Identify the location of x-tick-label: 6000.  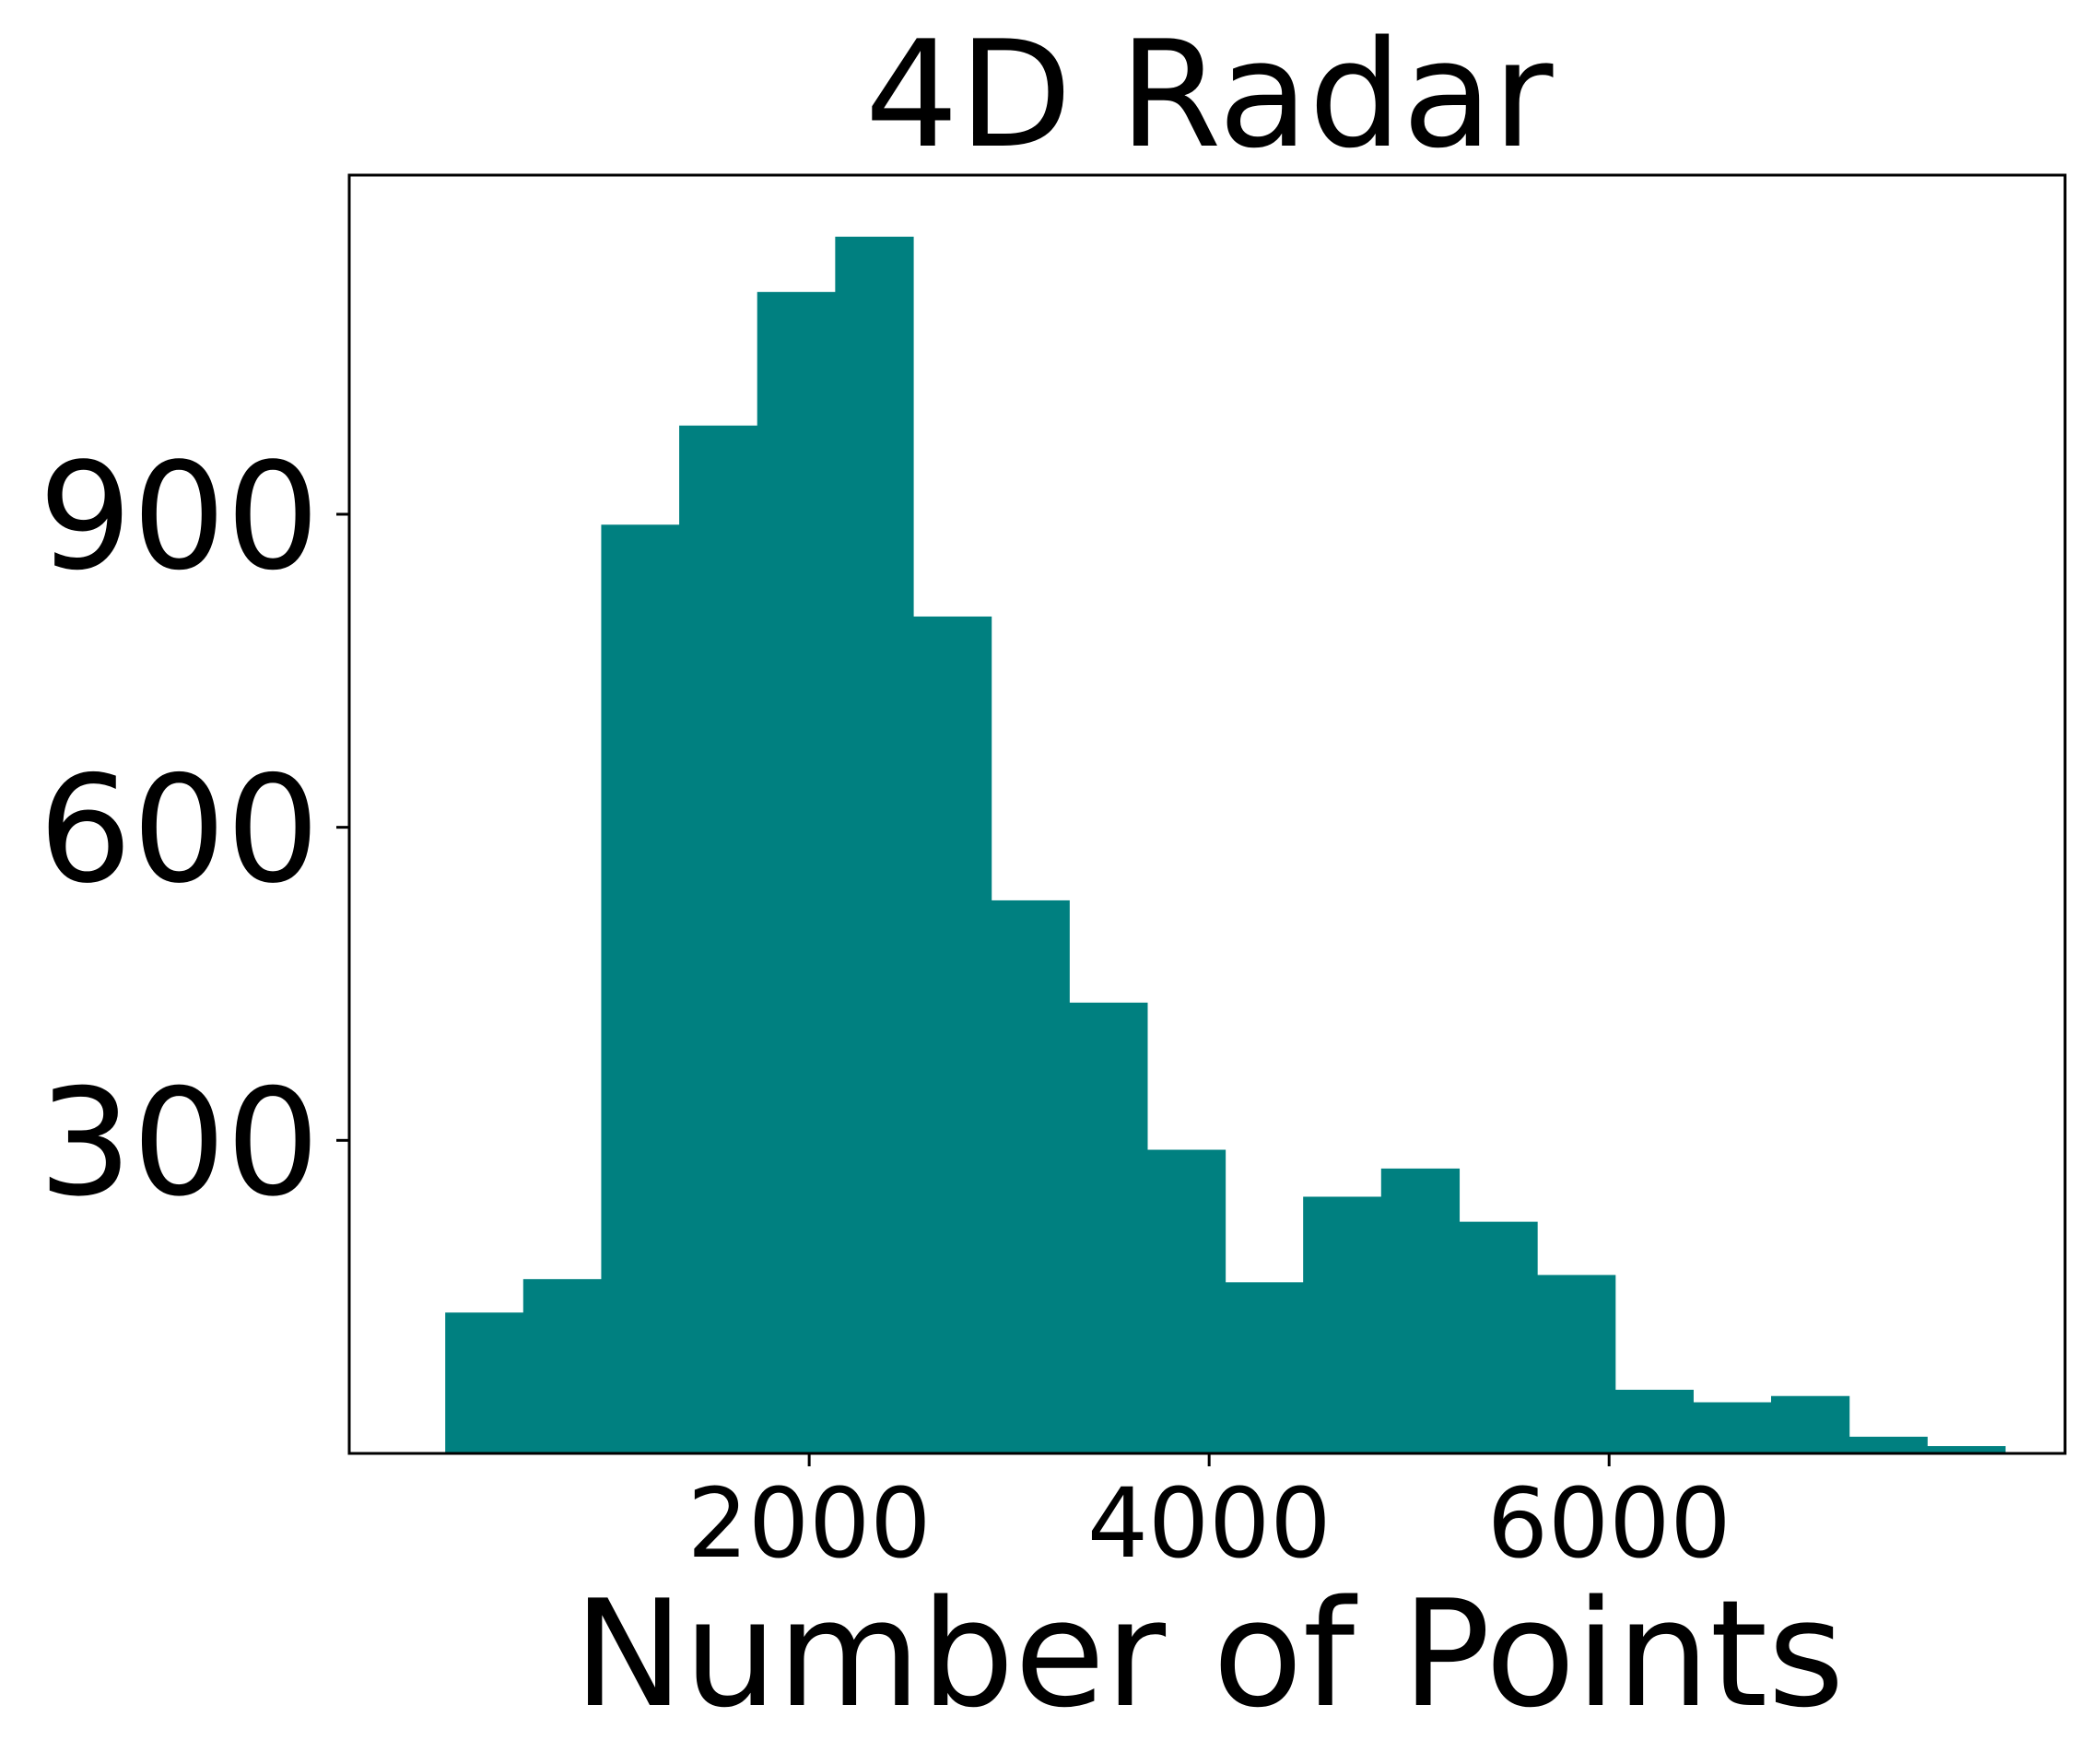
(1609, 1523).